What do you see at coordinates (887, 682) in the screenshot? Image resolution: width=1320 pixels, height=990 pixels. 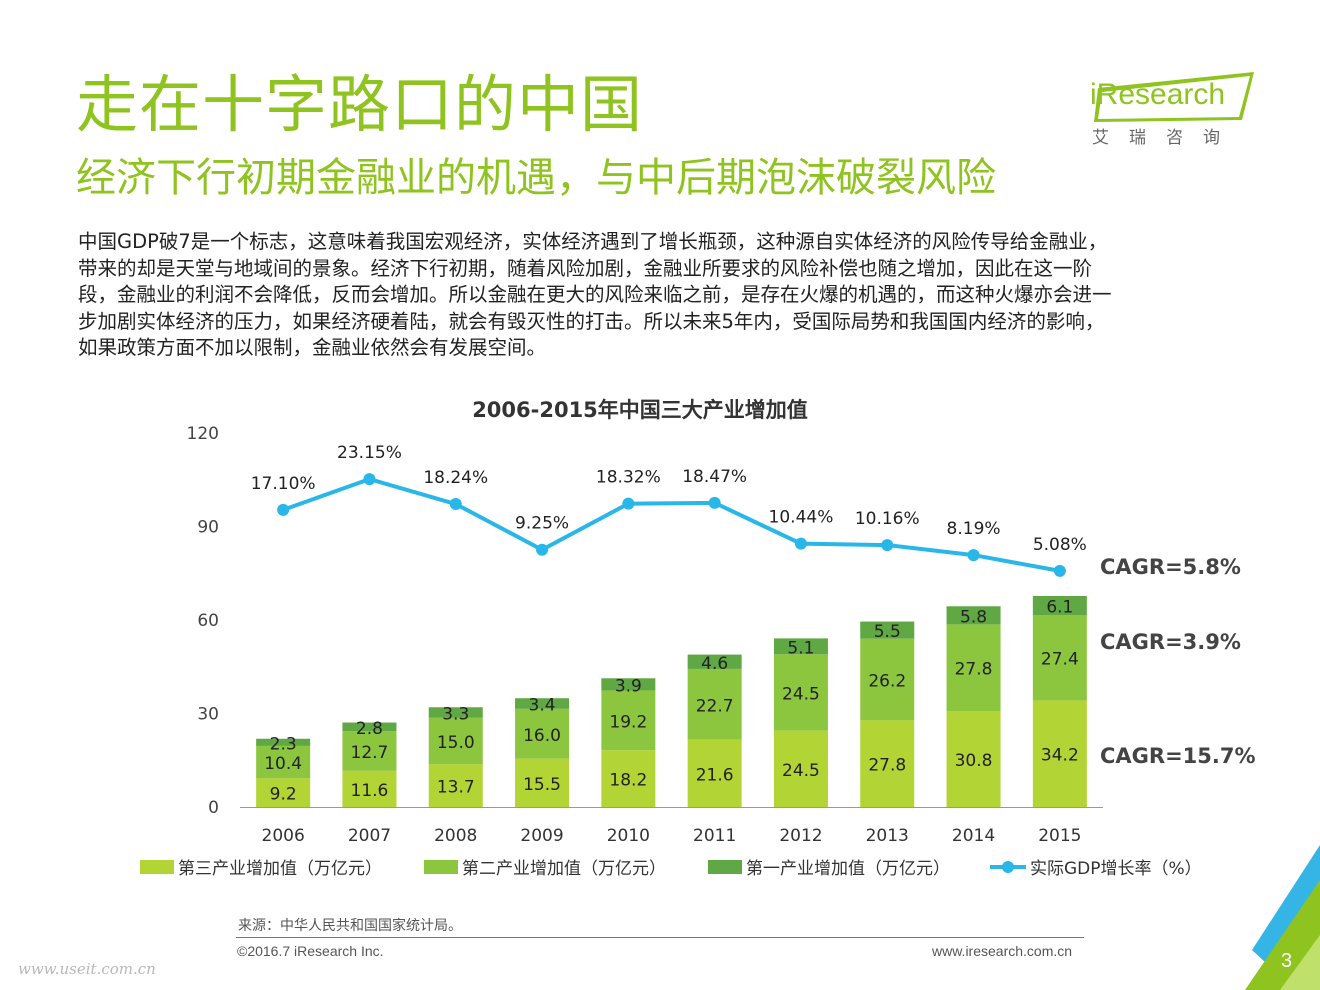 I see `secondary-label: 26.2` at bounding box center [887, 682].